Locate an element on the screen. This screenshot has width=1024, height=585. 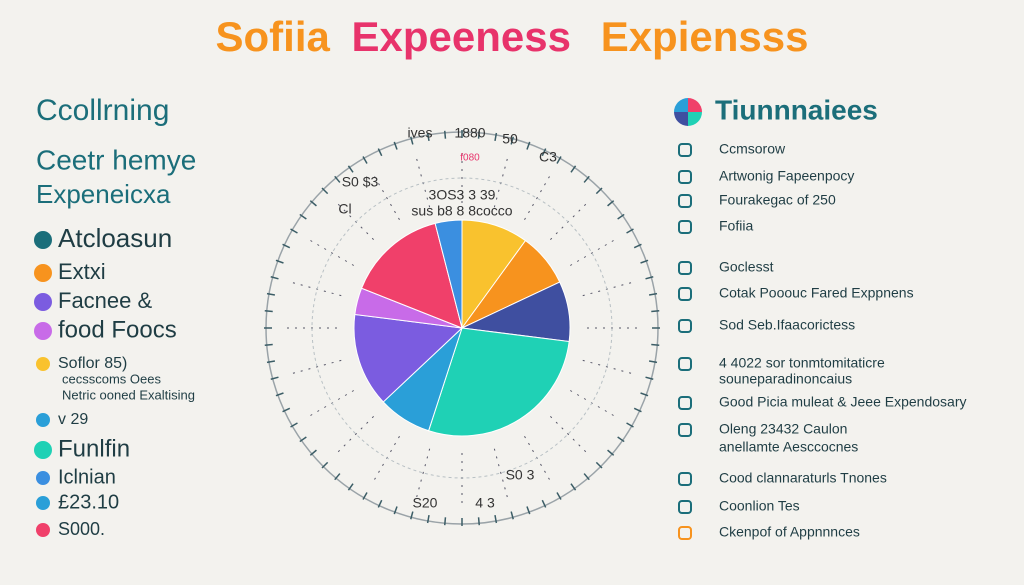
title-part: Expeeness is located at coordinates (461, 36).